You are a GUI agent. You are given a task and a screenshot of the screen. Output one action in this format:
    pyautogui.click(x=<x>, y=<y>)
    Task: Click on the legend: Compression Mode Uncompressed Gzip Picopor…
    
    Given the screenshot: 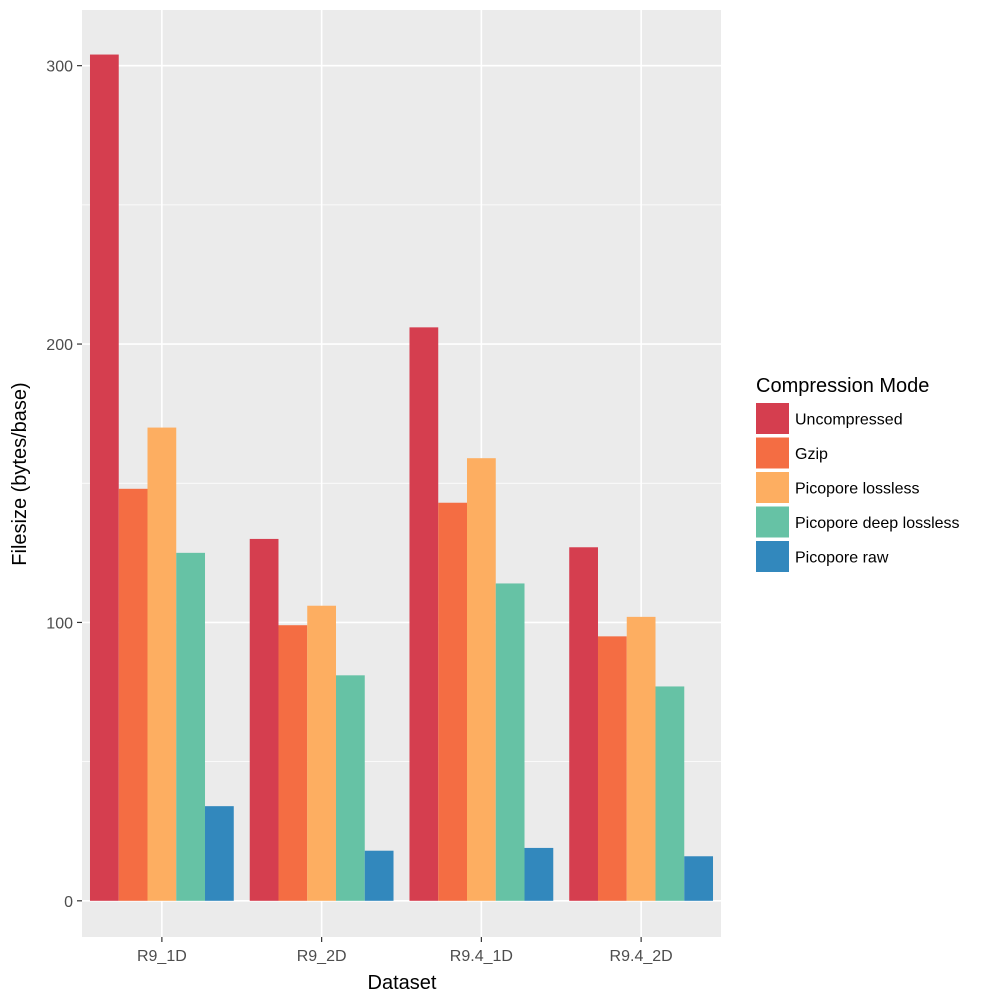 What is the action you would take?
    pyautogui.click(x=858, y=473)
    